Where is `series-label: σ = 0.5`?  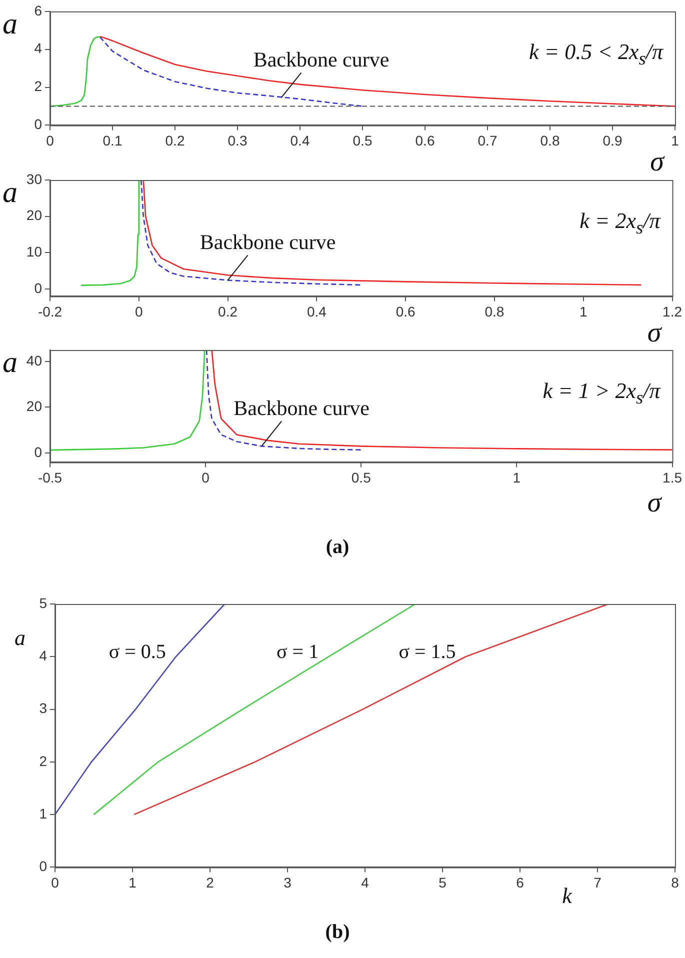
series-label: σ = 0.5 is located at coordinates (137, 651).